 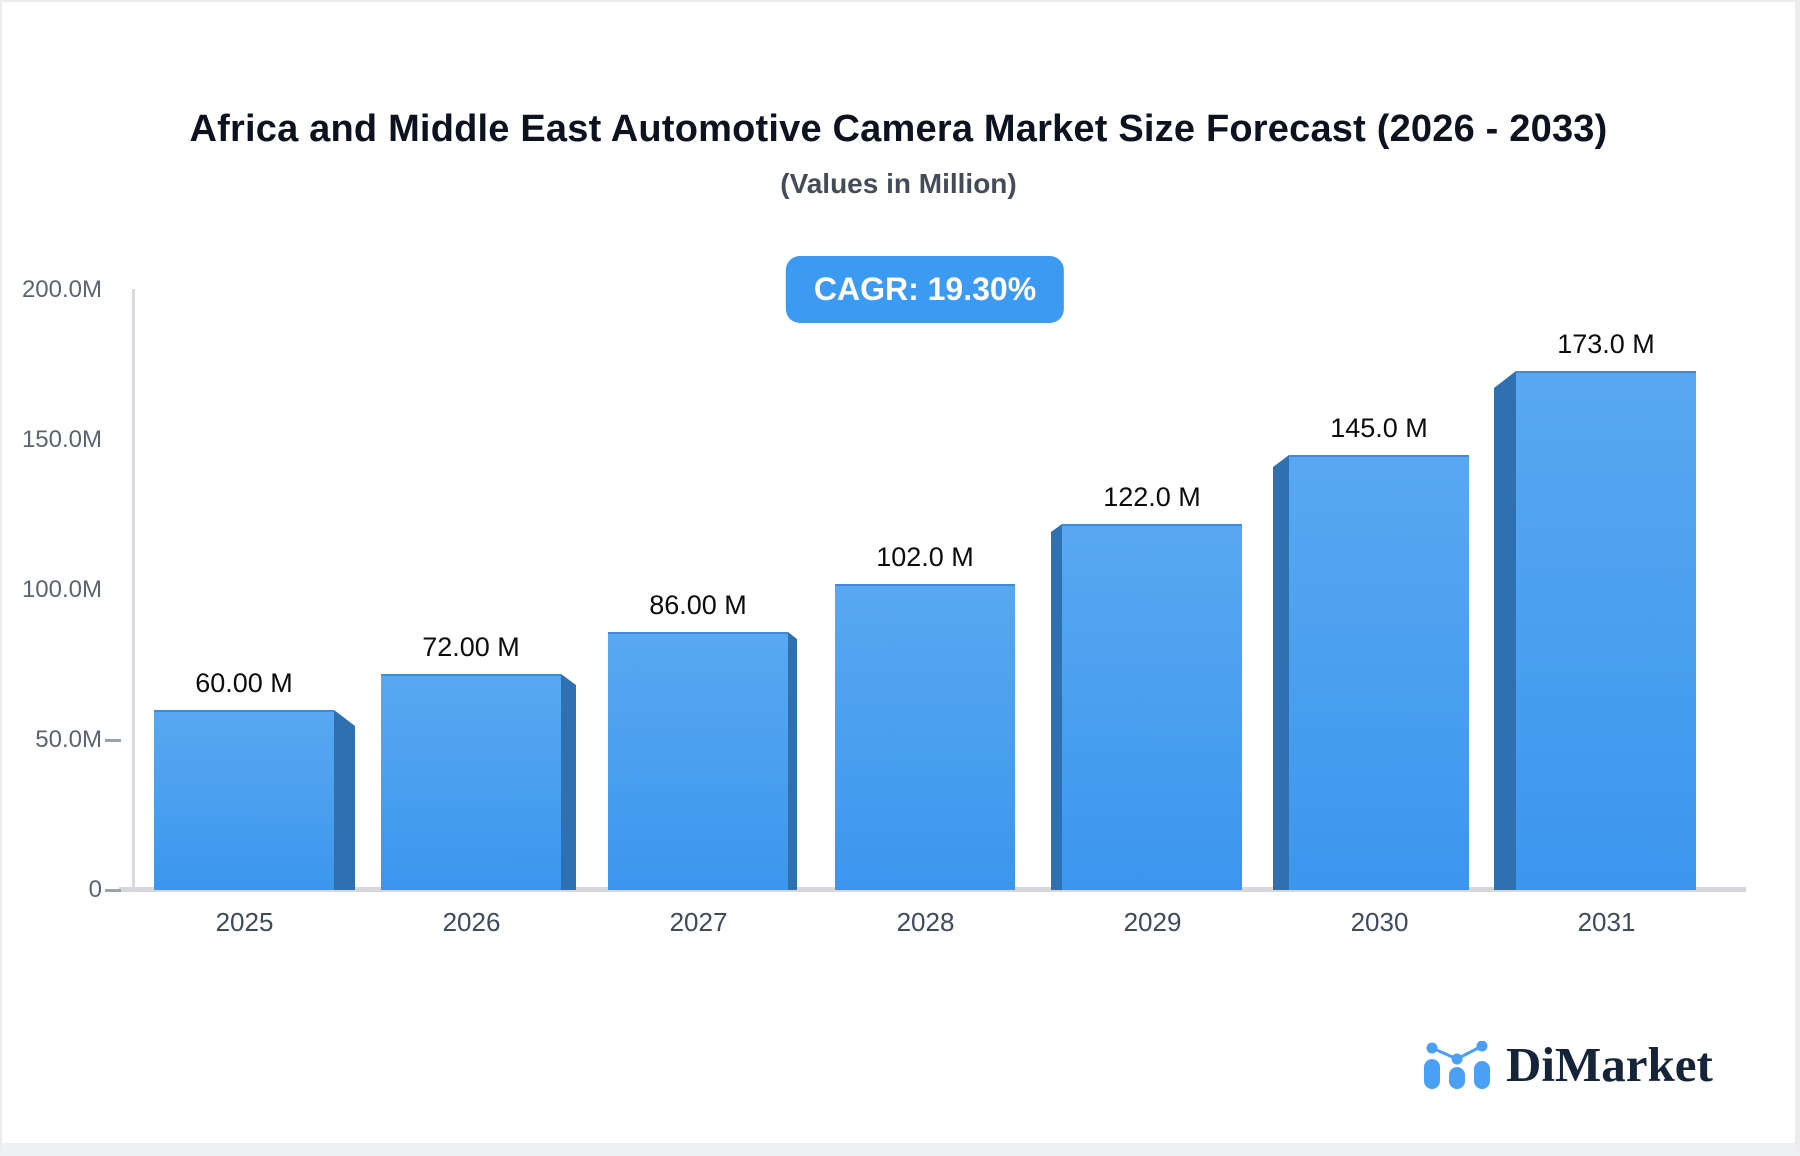 What do you see at coordinates (925, 922) in the screenshot?
I see `x-tick-label-2028: 2028` at bounding box center [925, 922].